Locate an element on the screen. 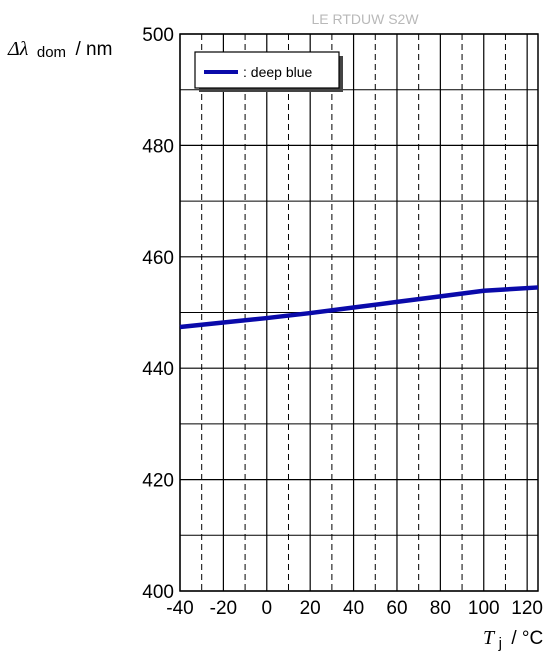 This screenshot has width=557, height=659. x-axis-unit: / °C is located at coordinates (527, 638).